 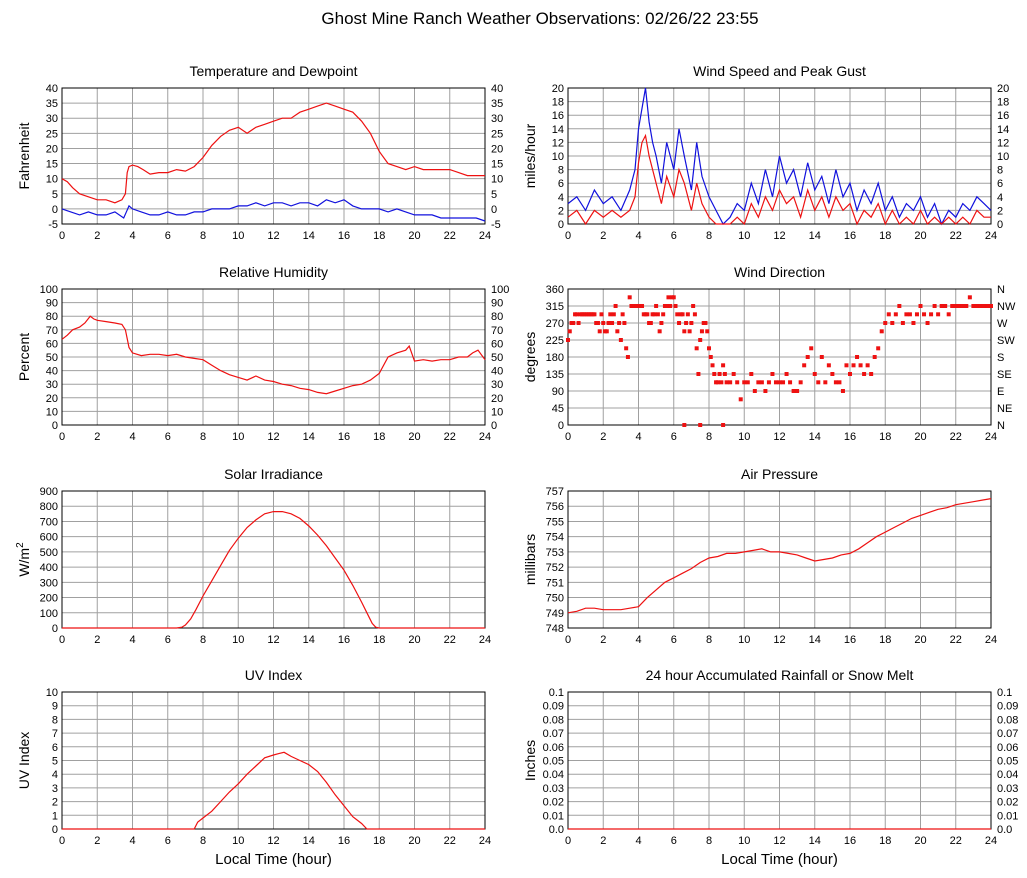 I want to click on plot-frame, so click(x=779, y=156).